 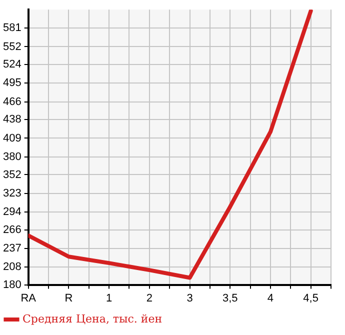 I want to click on x-tick-label: RA, so click(x=28, y=298).